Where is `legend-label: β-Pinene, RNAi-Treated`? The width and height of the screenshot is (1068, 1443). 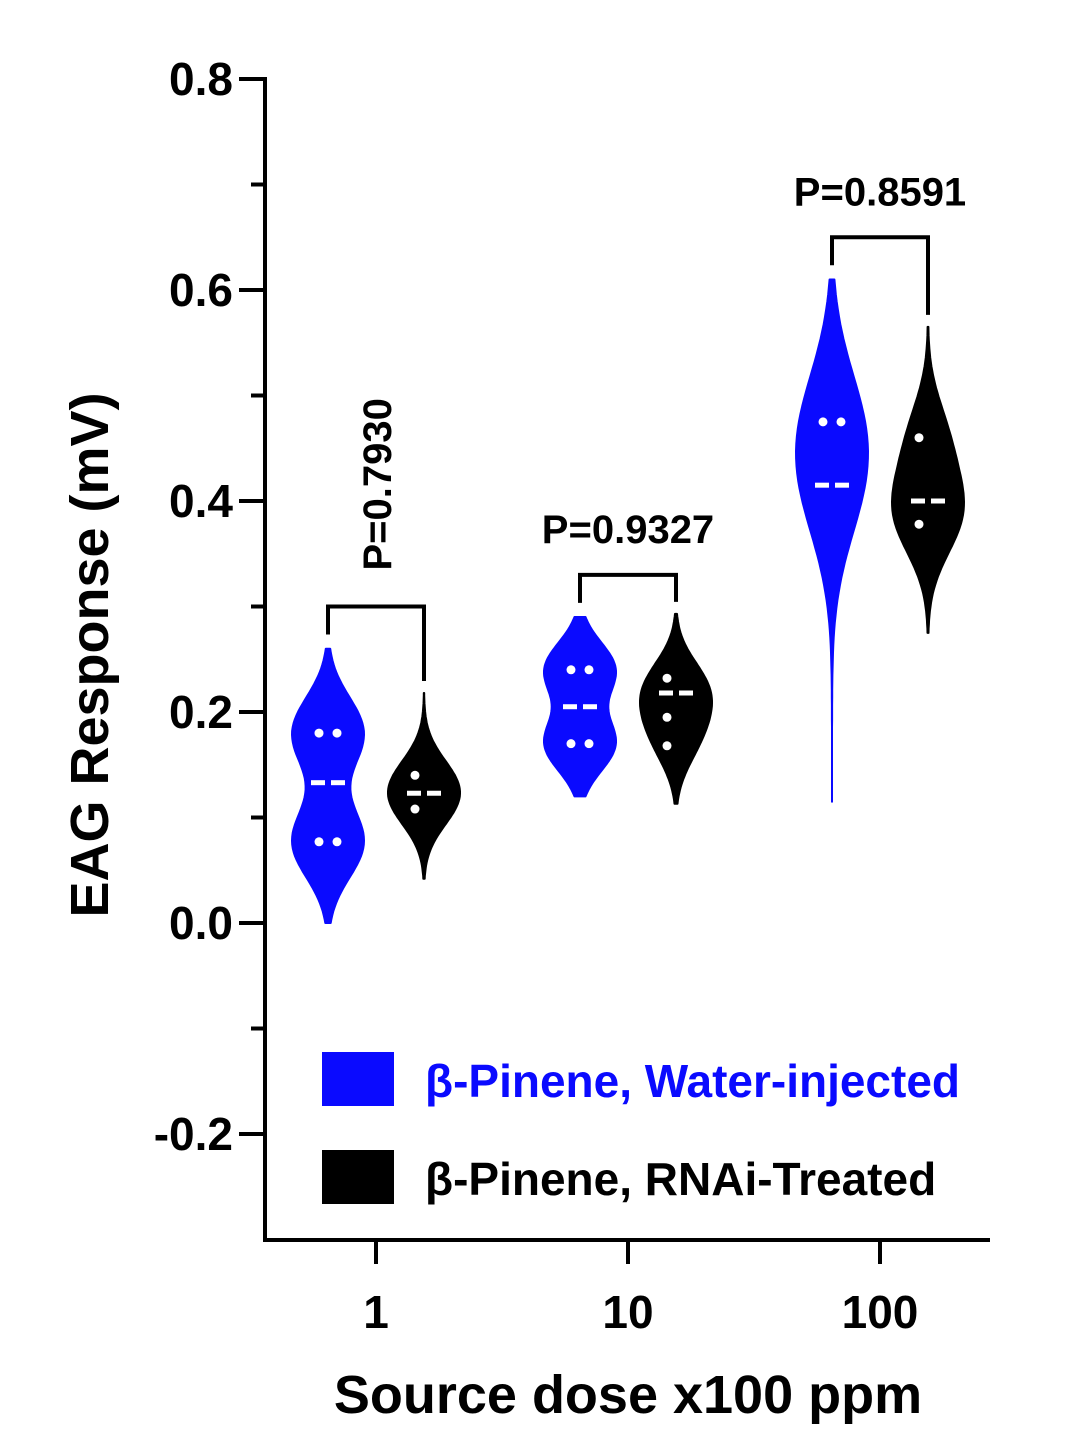 legend-label: β-Pinene, RNAi-Treated is located at coordinates (680, 1179).